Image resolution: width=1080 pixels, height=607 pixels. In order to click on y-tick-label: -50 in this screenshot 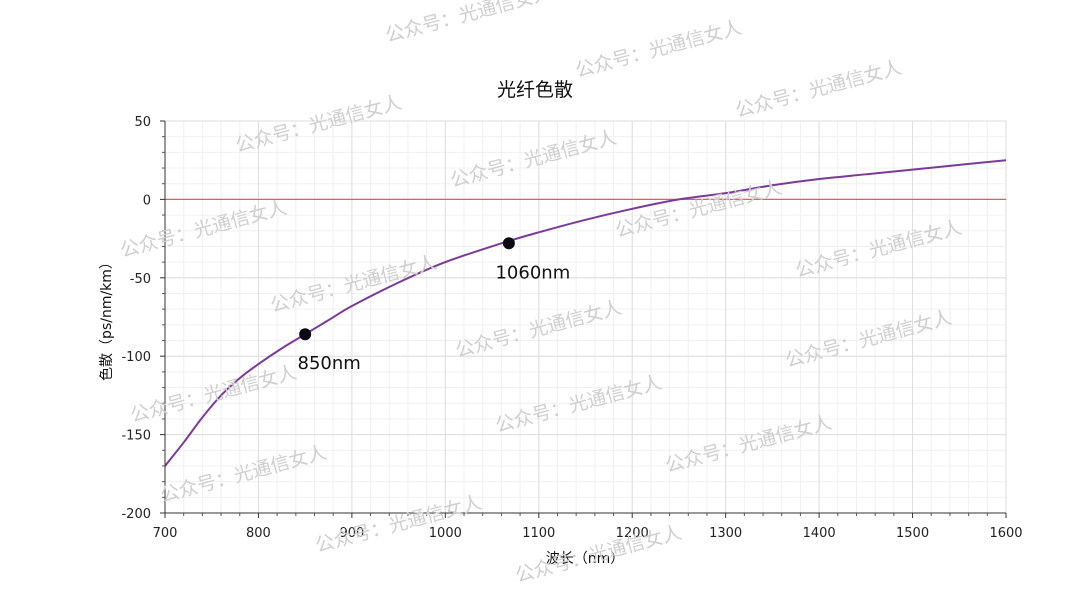, I will do `click(140, 279)`.